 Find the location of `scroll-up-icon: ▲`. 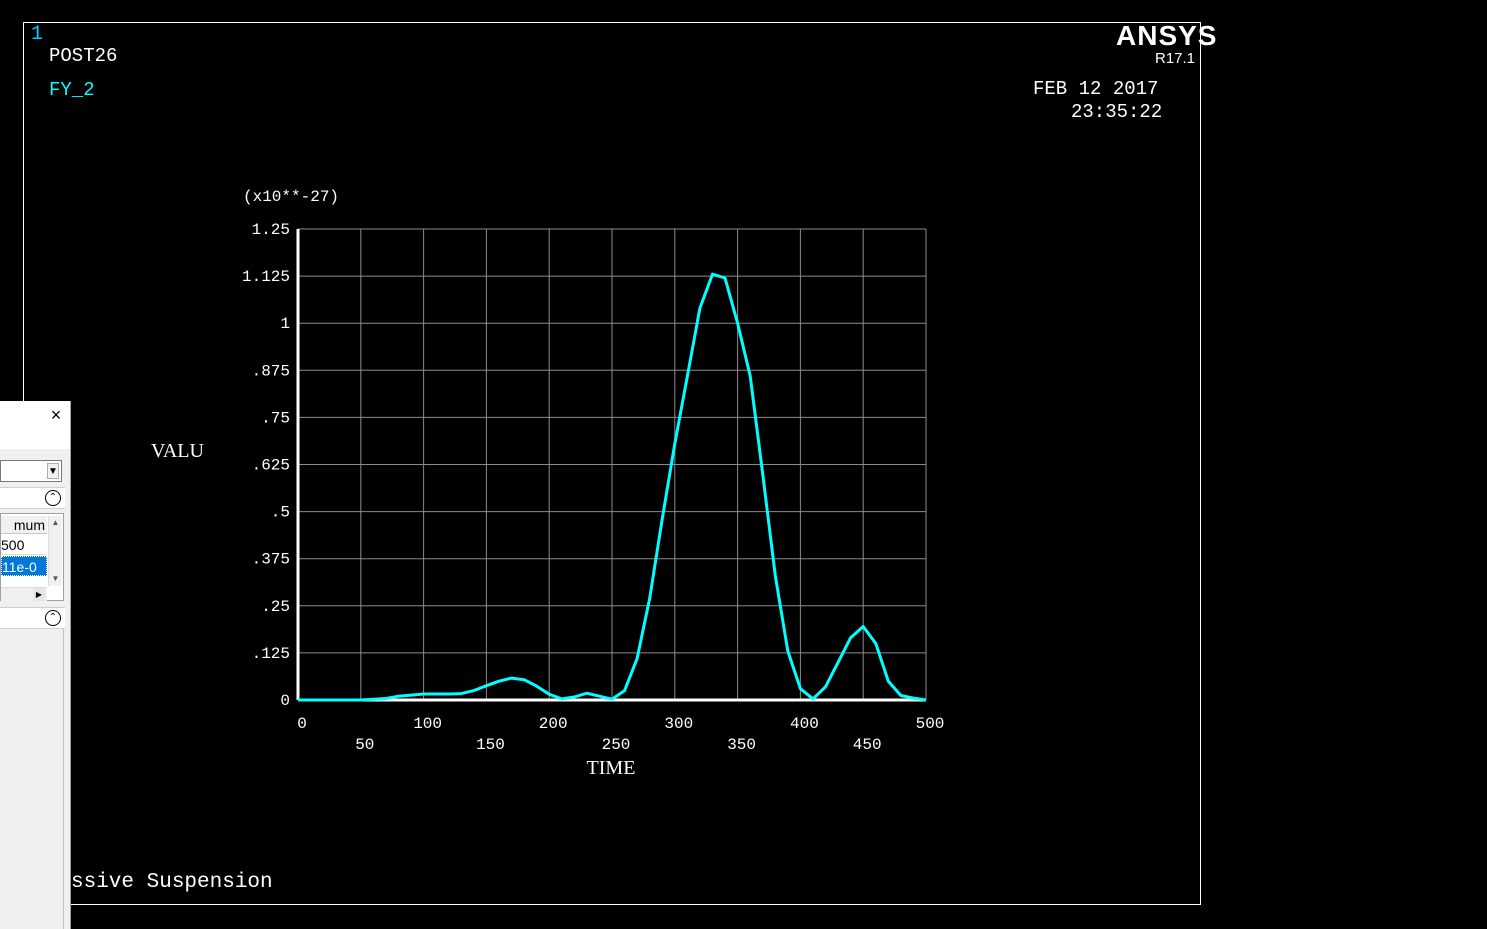

scroll-up-icon: ▲ is located at coordinates (55, 522).